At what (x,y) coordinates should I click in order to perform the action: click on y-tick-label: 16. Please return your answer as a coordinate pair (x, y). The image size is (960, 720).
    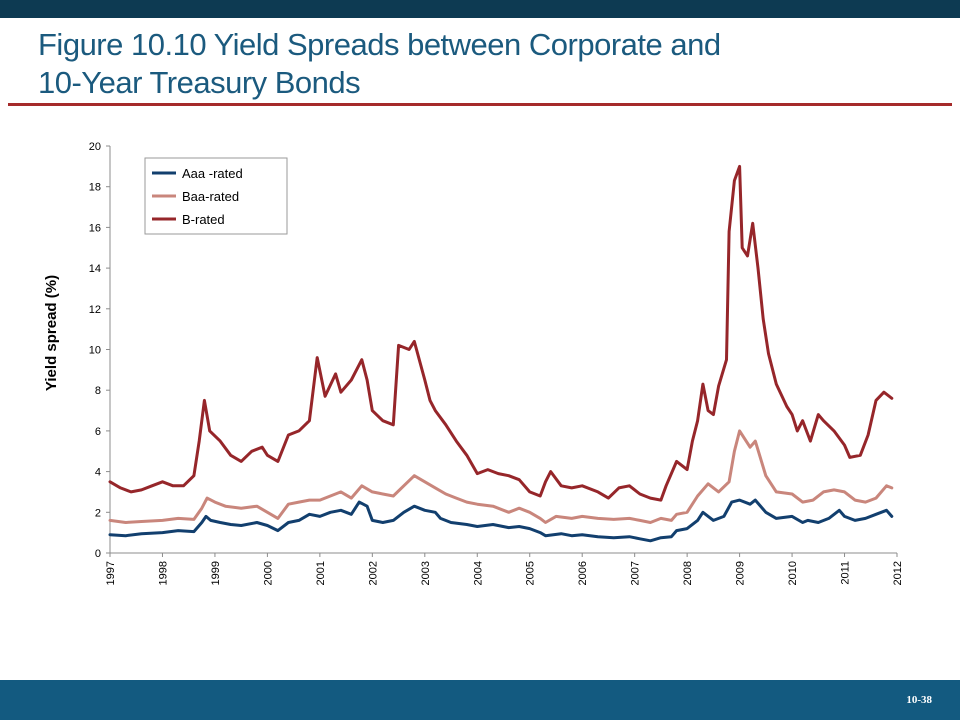
    Looking at the image, I should click on (95, 228).